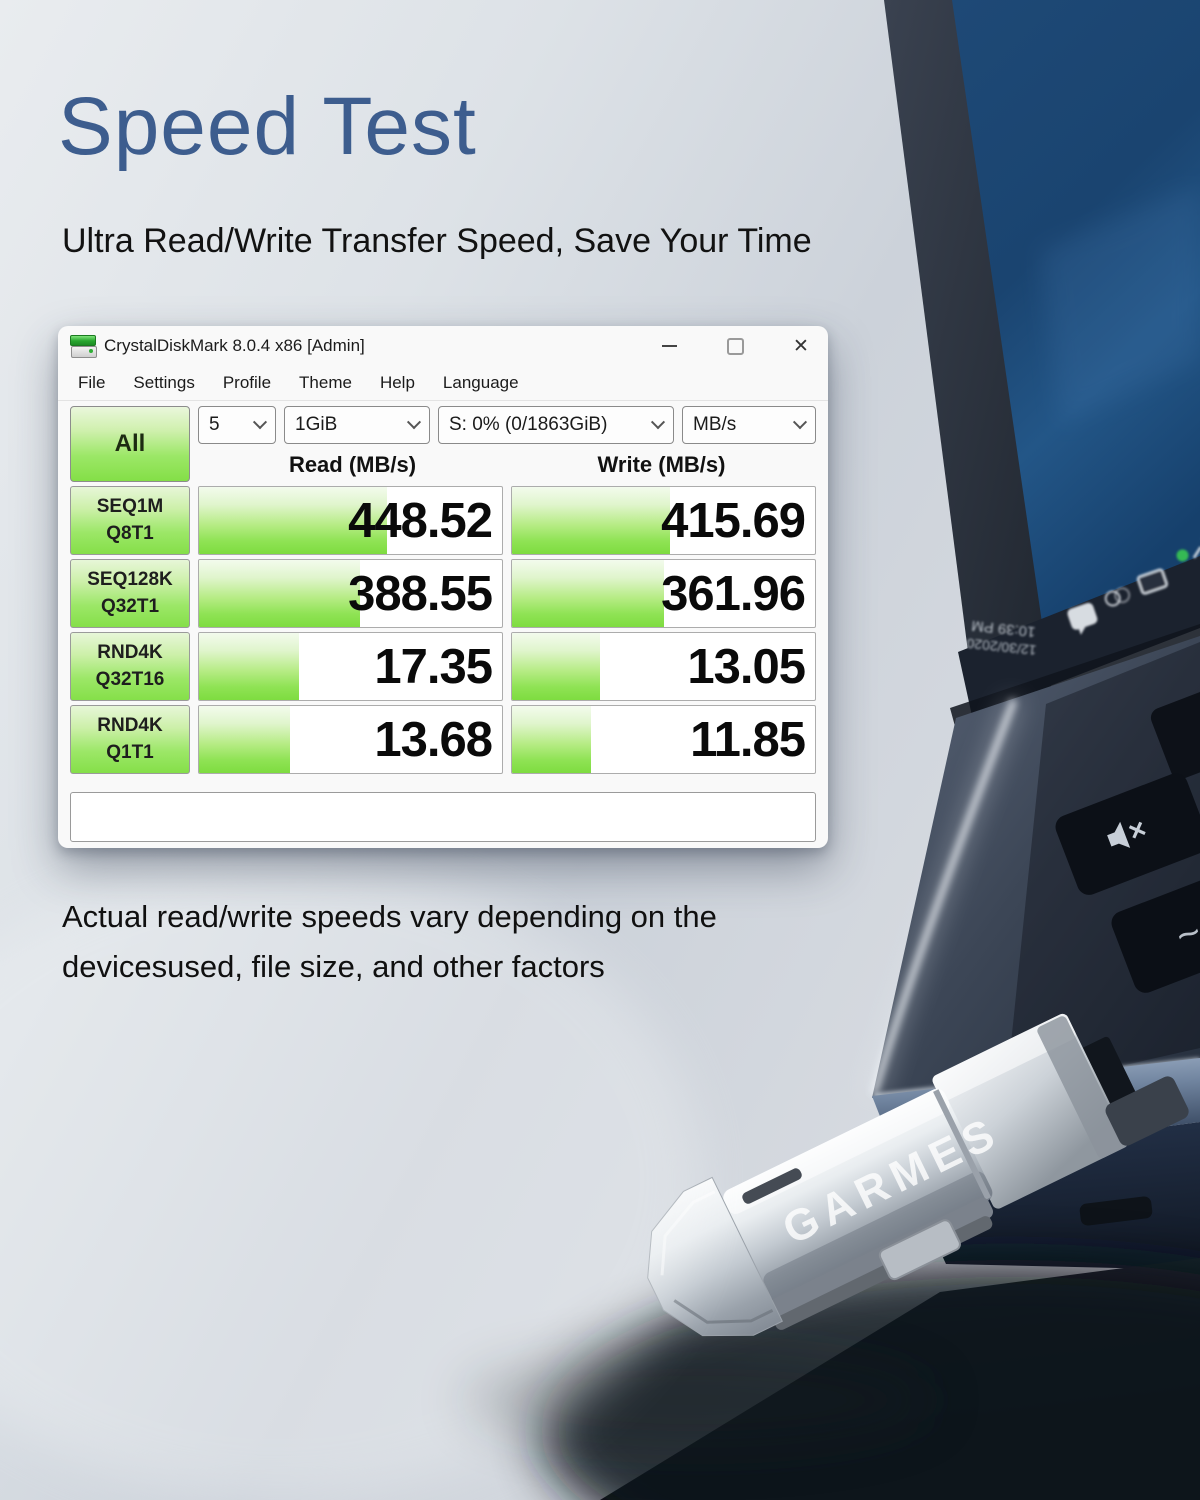 The image size is (1200, 1500). I want to click on keyboard-keys: ~, so click(1127, 830).